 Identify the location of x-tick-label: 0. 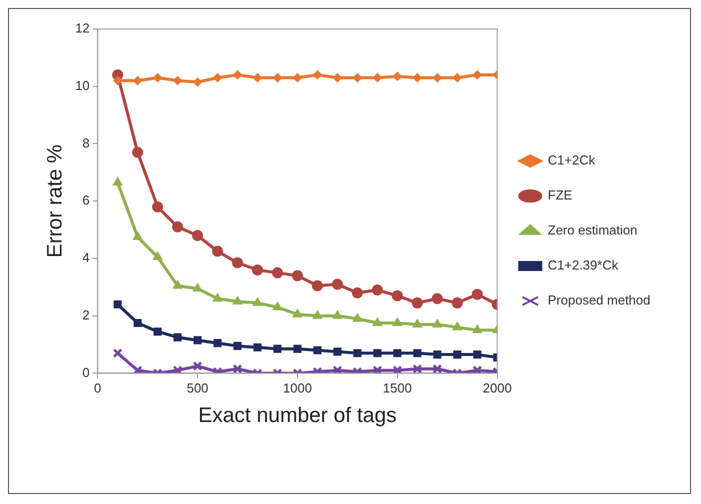
(98, 388).